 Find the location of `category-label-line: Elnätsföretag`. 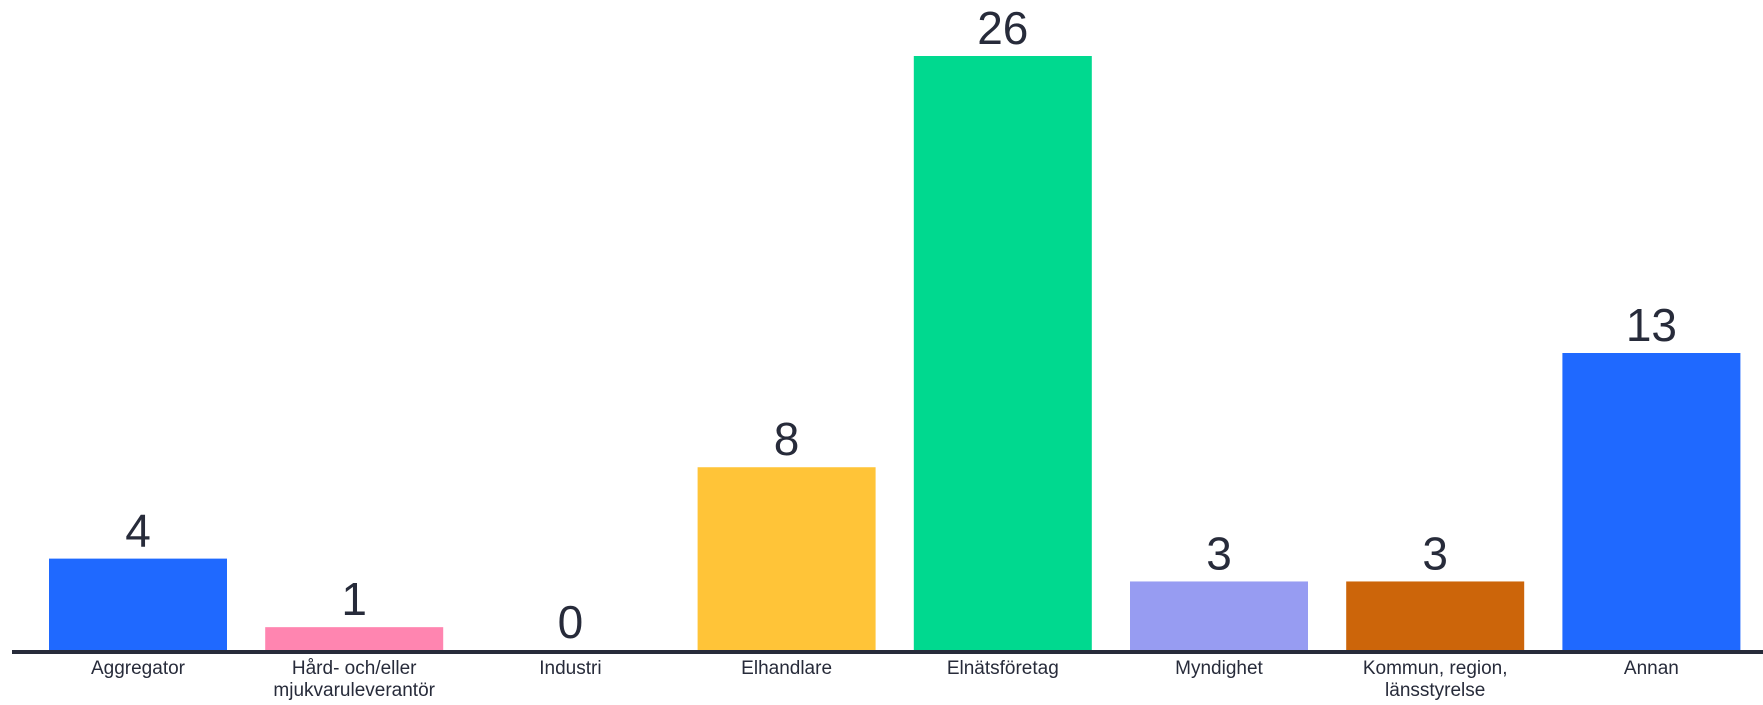

category-label-line: Elnätsföretag is located at coordinates (1003, 668).